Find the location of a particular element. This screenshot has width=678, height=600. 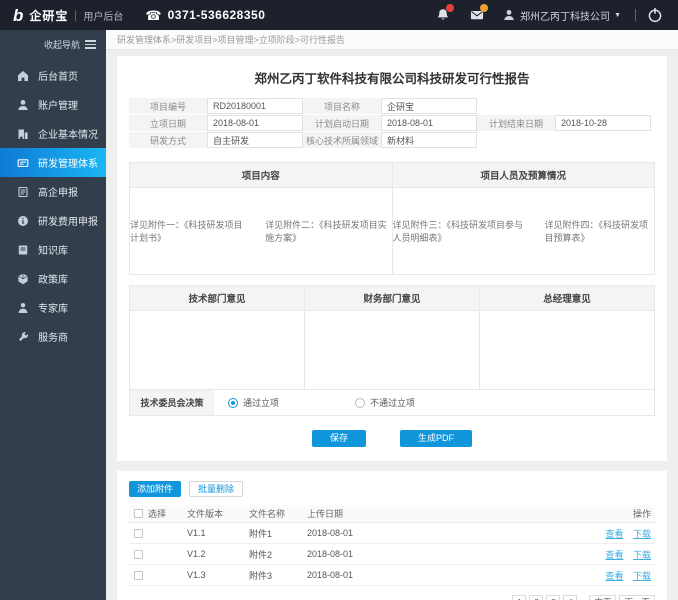

sidebar-item-dashboard: 后台首页 is located at coordinates (53, 75).